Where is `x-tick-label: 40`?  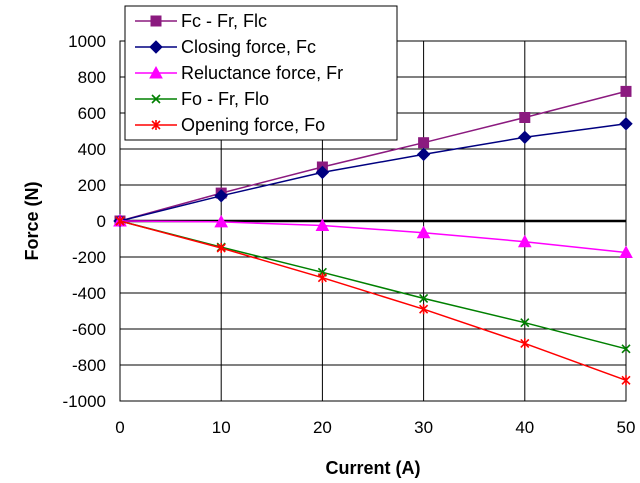
x-tick-label: 40 is located at coordinates (524, 427).